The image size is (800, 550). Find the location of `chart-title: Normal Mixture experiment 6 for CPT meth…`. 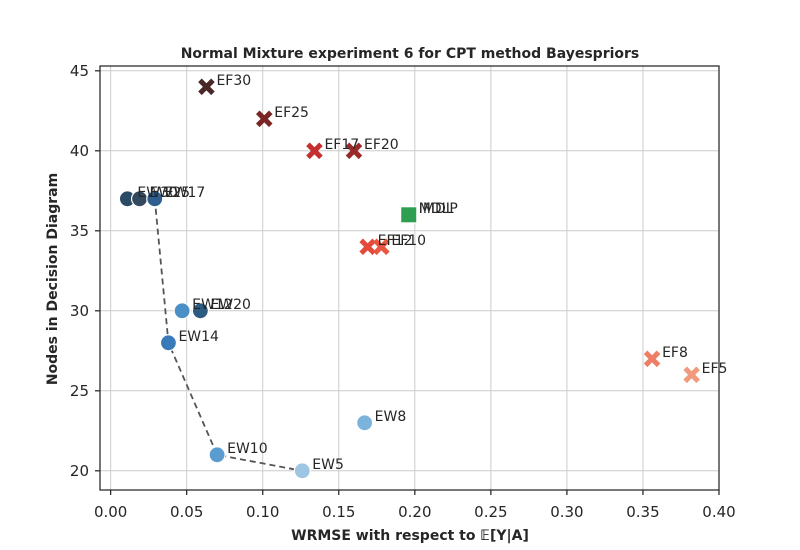

chart-title: Normal Mixture experiment 6 for CPT meth… is located at coordinates (410, 54).